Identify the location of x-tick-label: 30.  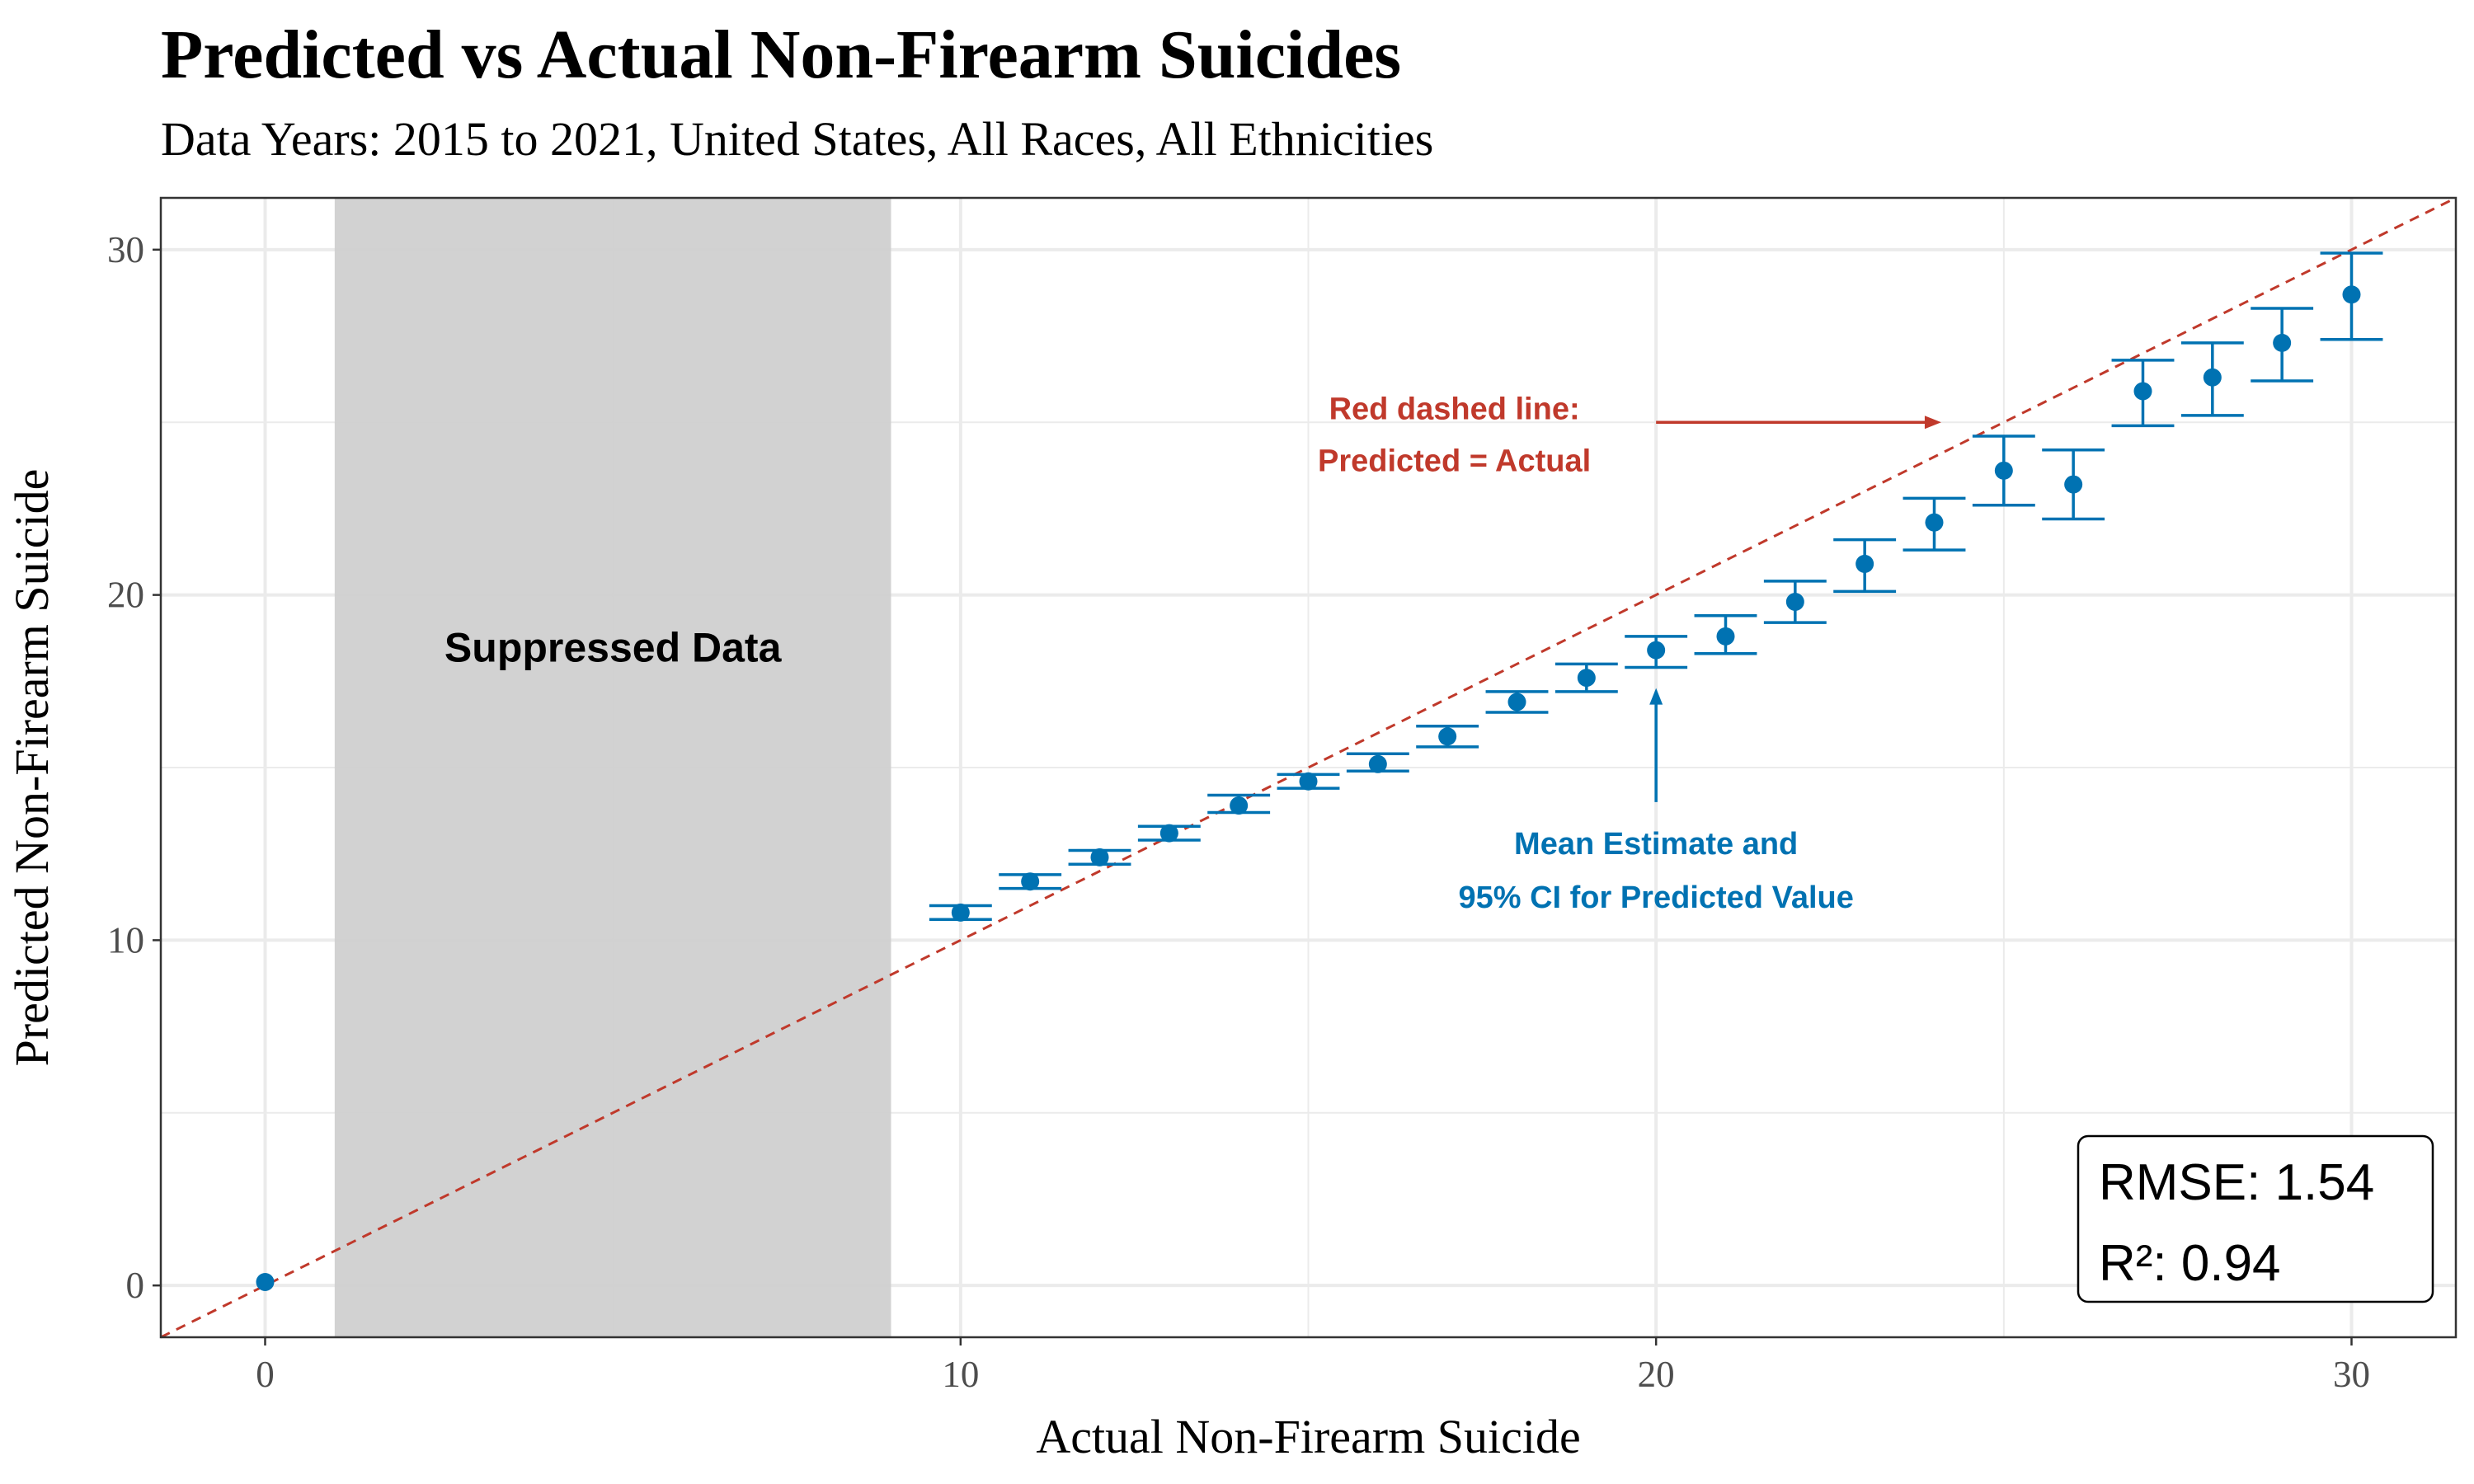
(2351, 1374).